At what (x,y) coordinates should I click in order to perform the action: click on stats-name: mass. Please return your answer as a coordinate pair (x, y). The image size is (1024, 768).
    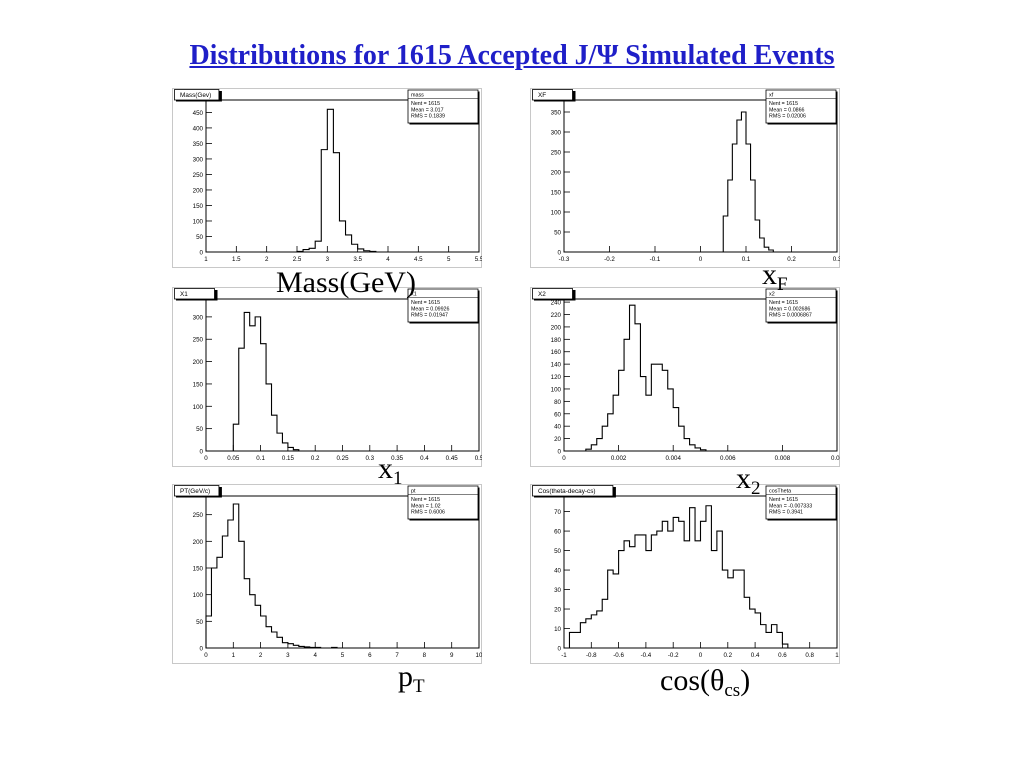
    Looking at the image, I should click on (417, 96).